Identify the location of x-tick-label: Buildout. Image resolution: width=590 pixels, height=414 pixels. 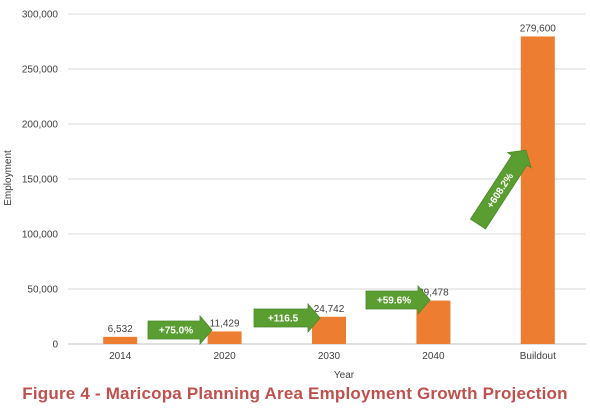
(538, 356).